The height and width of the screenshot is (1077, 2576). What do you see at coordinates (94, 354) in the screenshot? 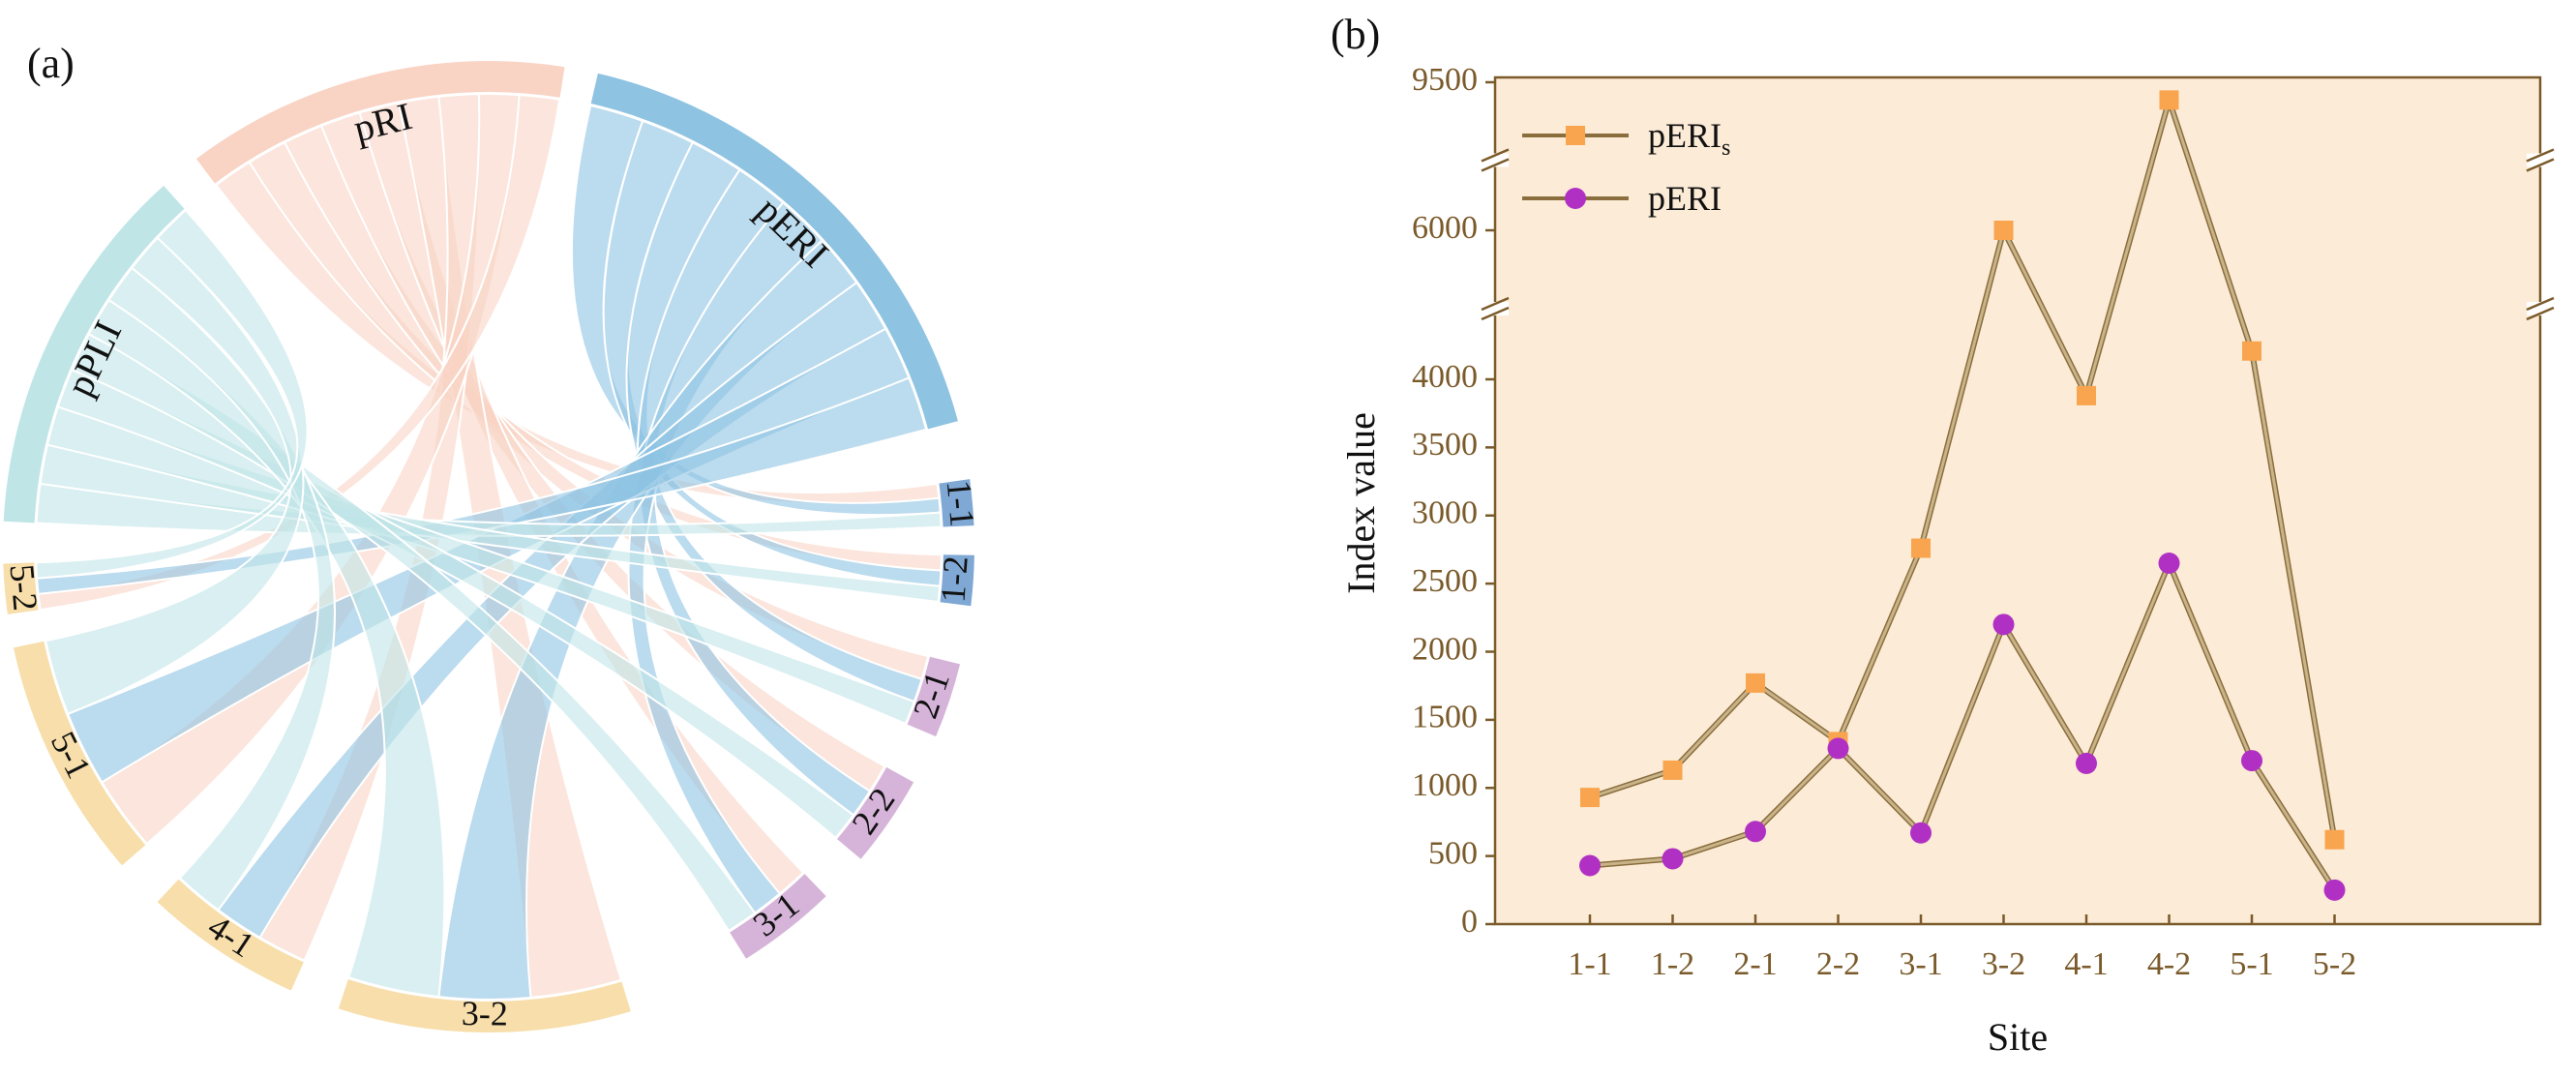
I see `chord-arc-ppli` at bounding box center [94, 354].